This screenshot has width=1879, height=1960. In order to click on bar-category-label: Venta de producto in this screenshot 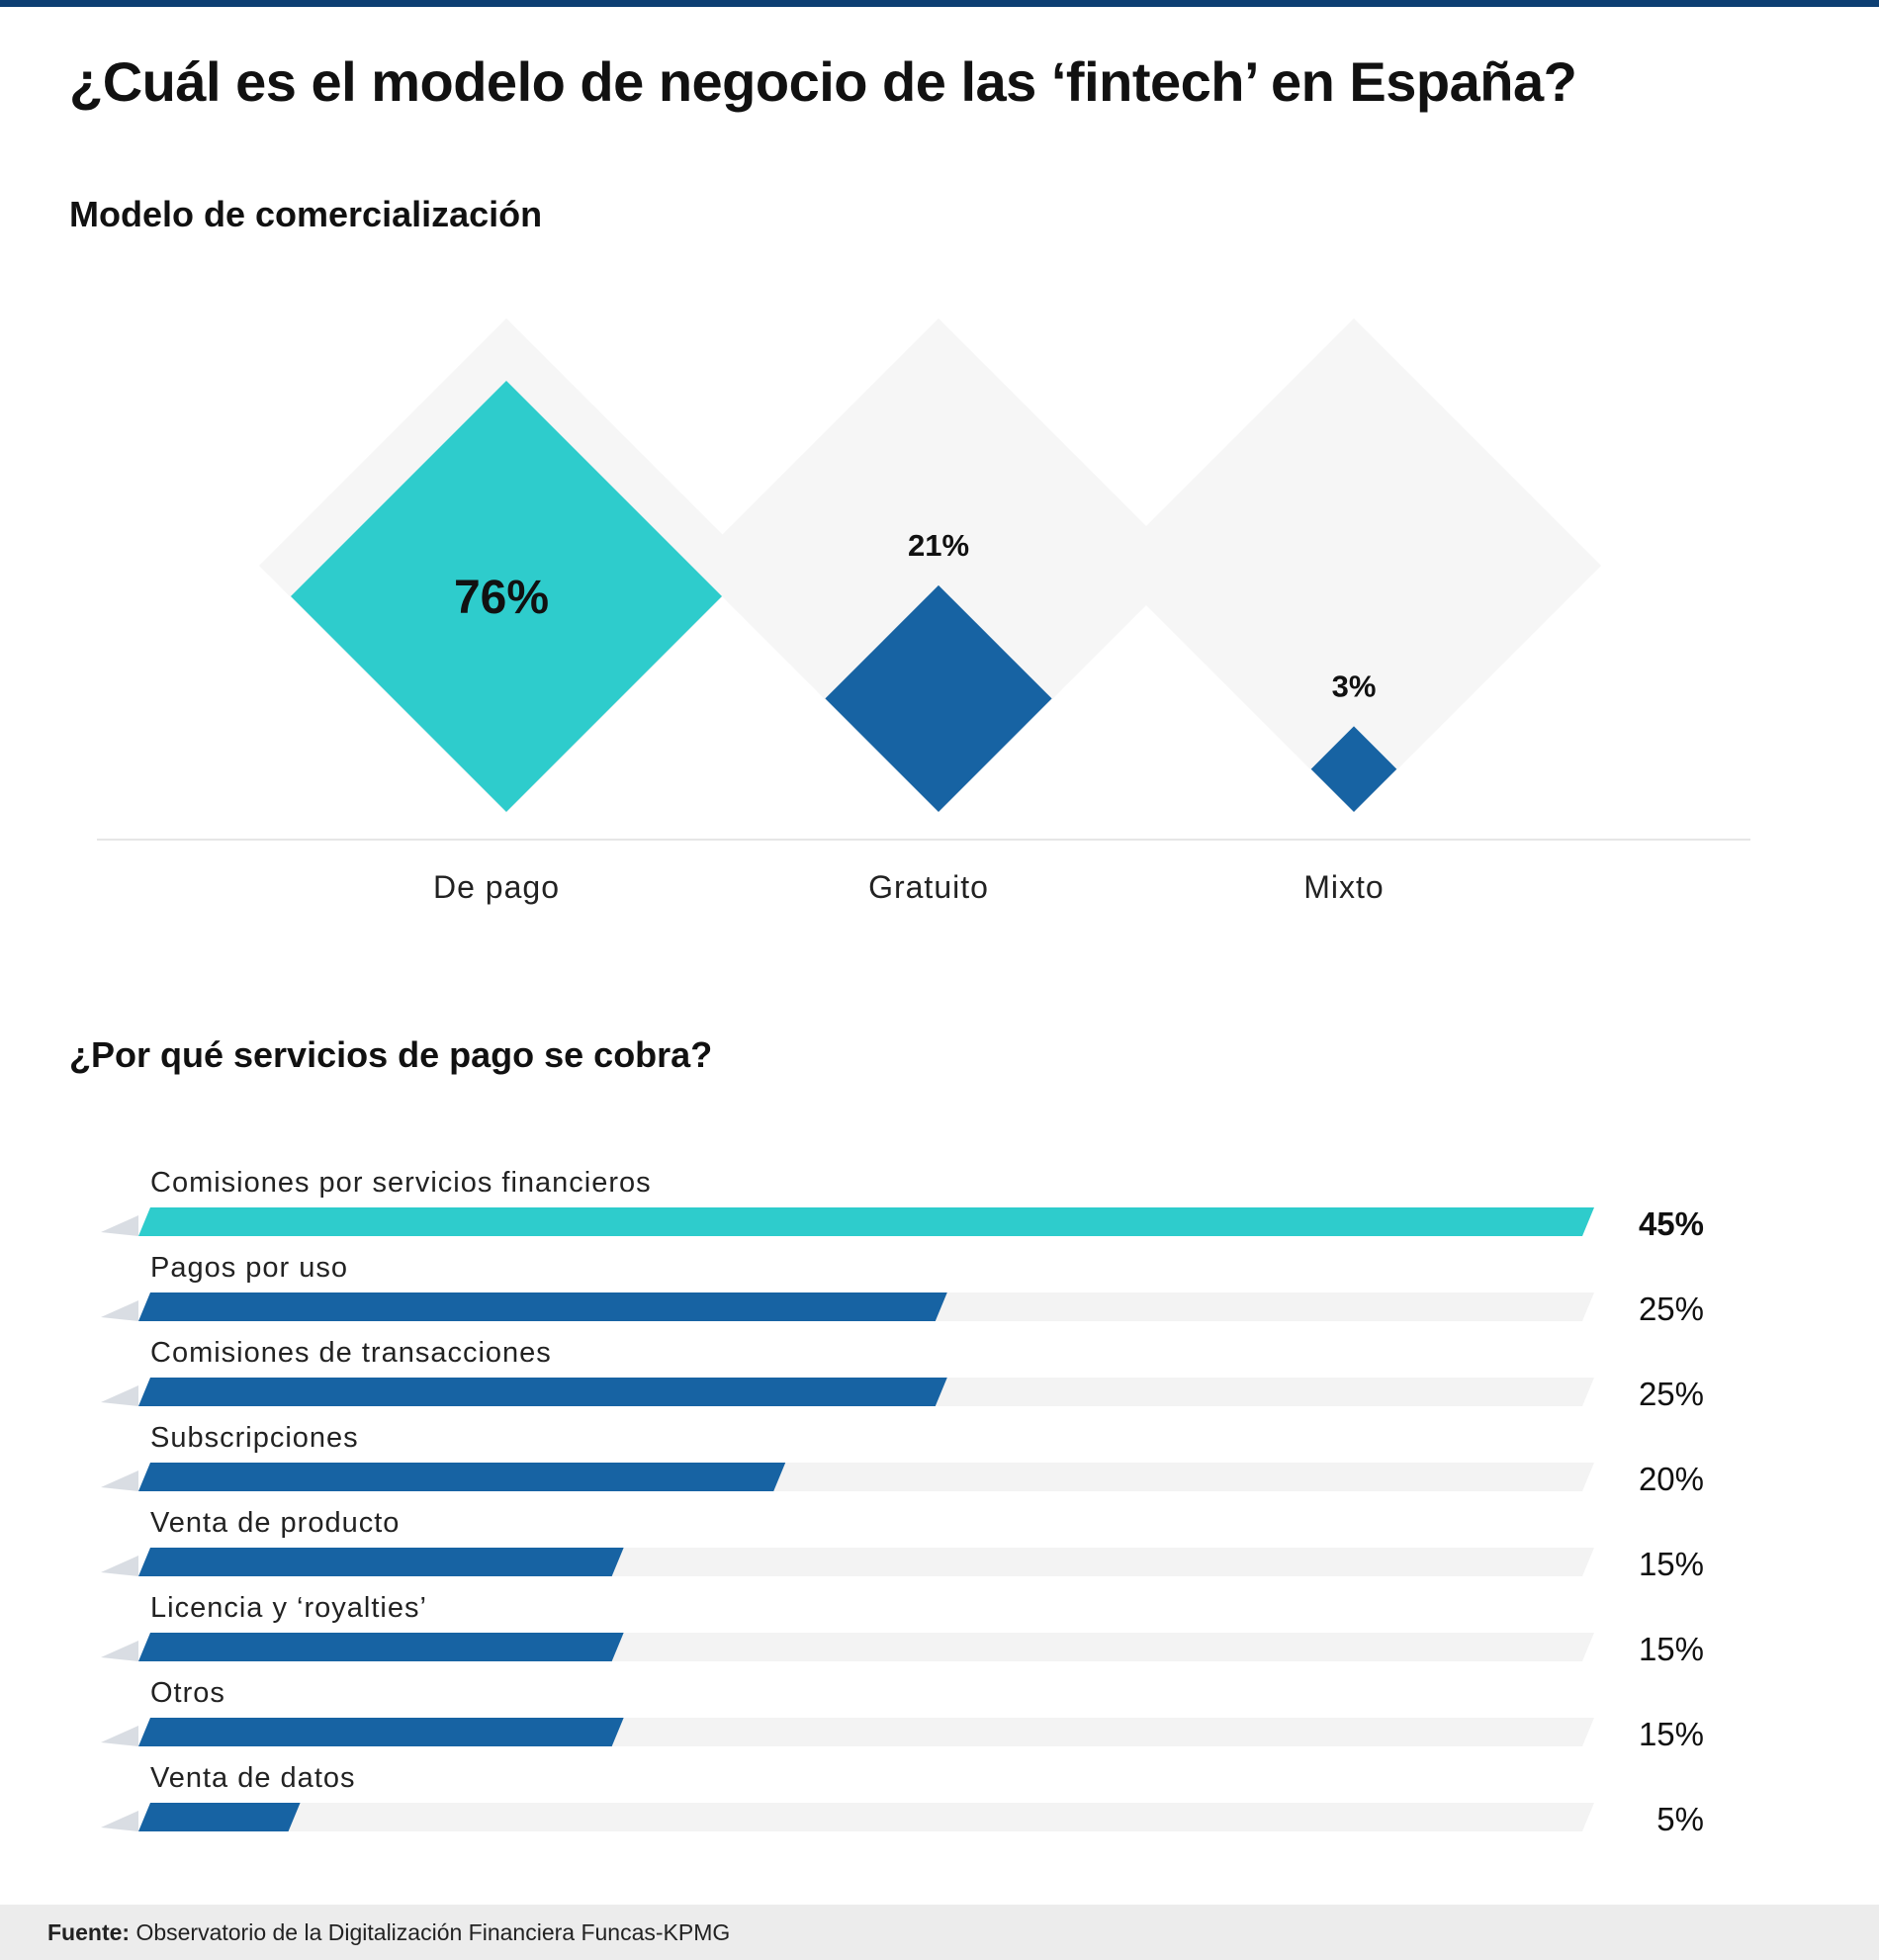, I will do `click(275, 1523)`.